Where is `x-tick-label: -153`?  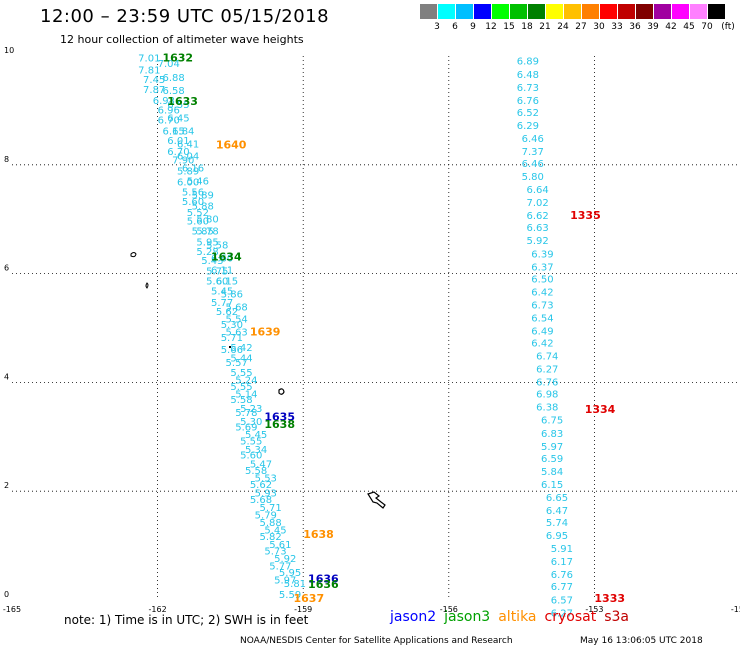 x-tick-label: -153 is located at coordinates (594, 609).